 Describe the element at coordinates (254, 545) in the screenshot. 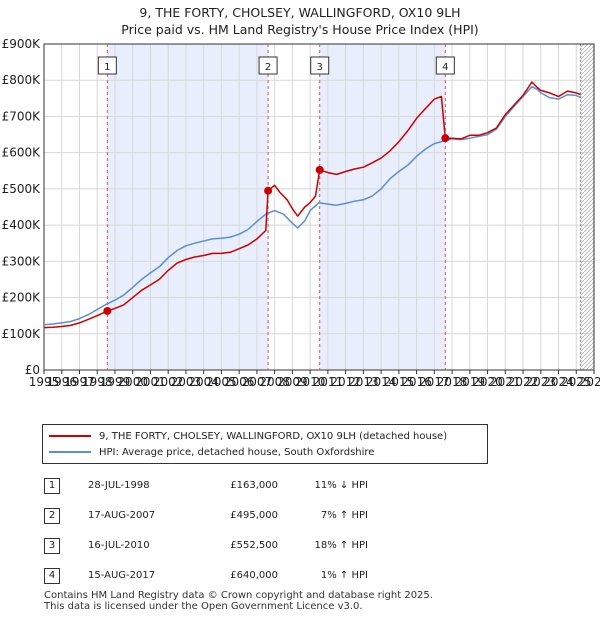

I see `transaction-price: £552,500` at that location.